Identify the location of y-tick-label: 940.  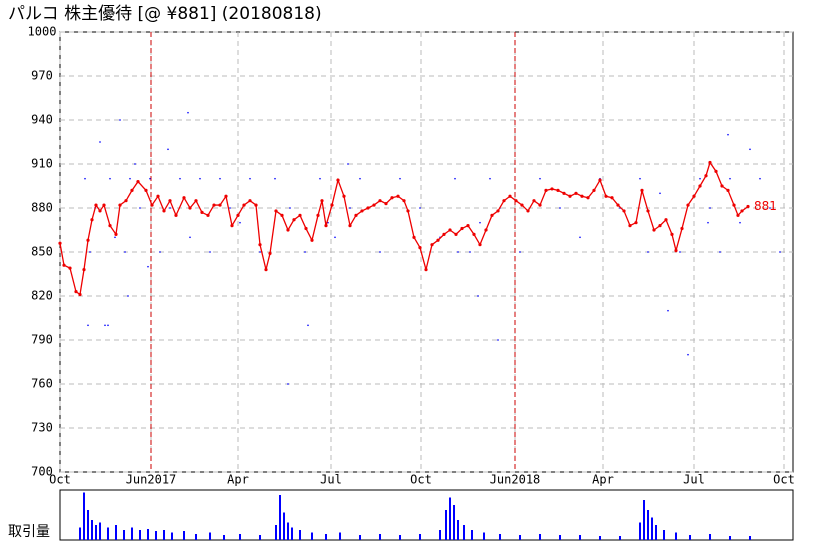
(42, 120).